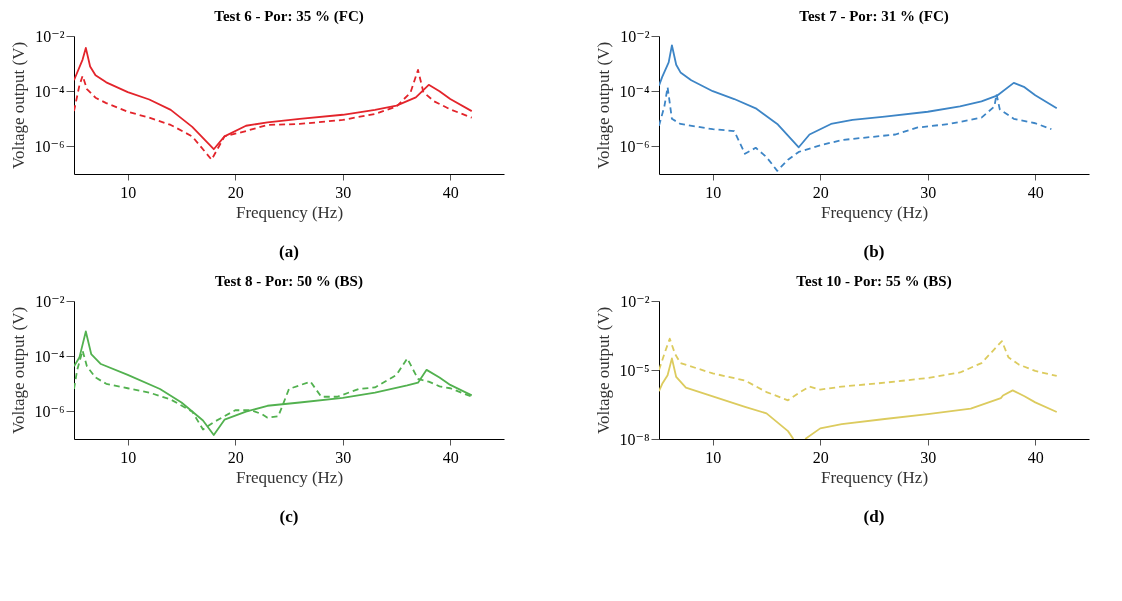 This screenshot has height=601, width=1122. I want to click on text: (d), so click(874, 516).